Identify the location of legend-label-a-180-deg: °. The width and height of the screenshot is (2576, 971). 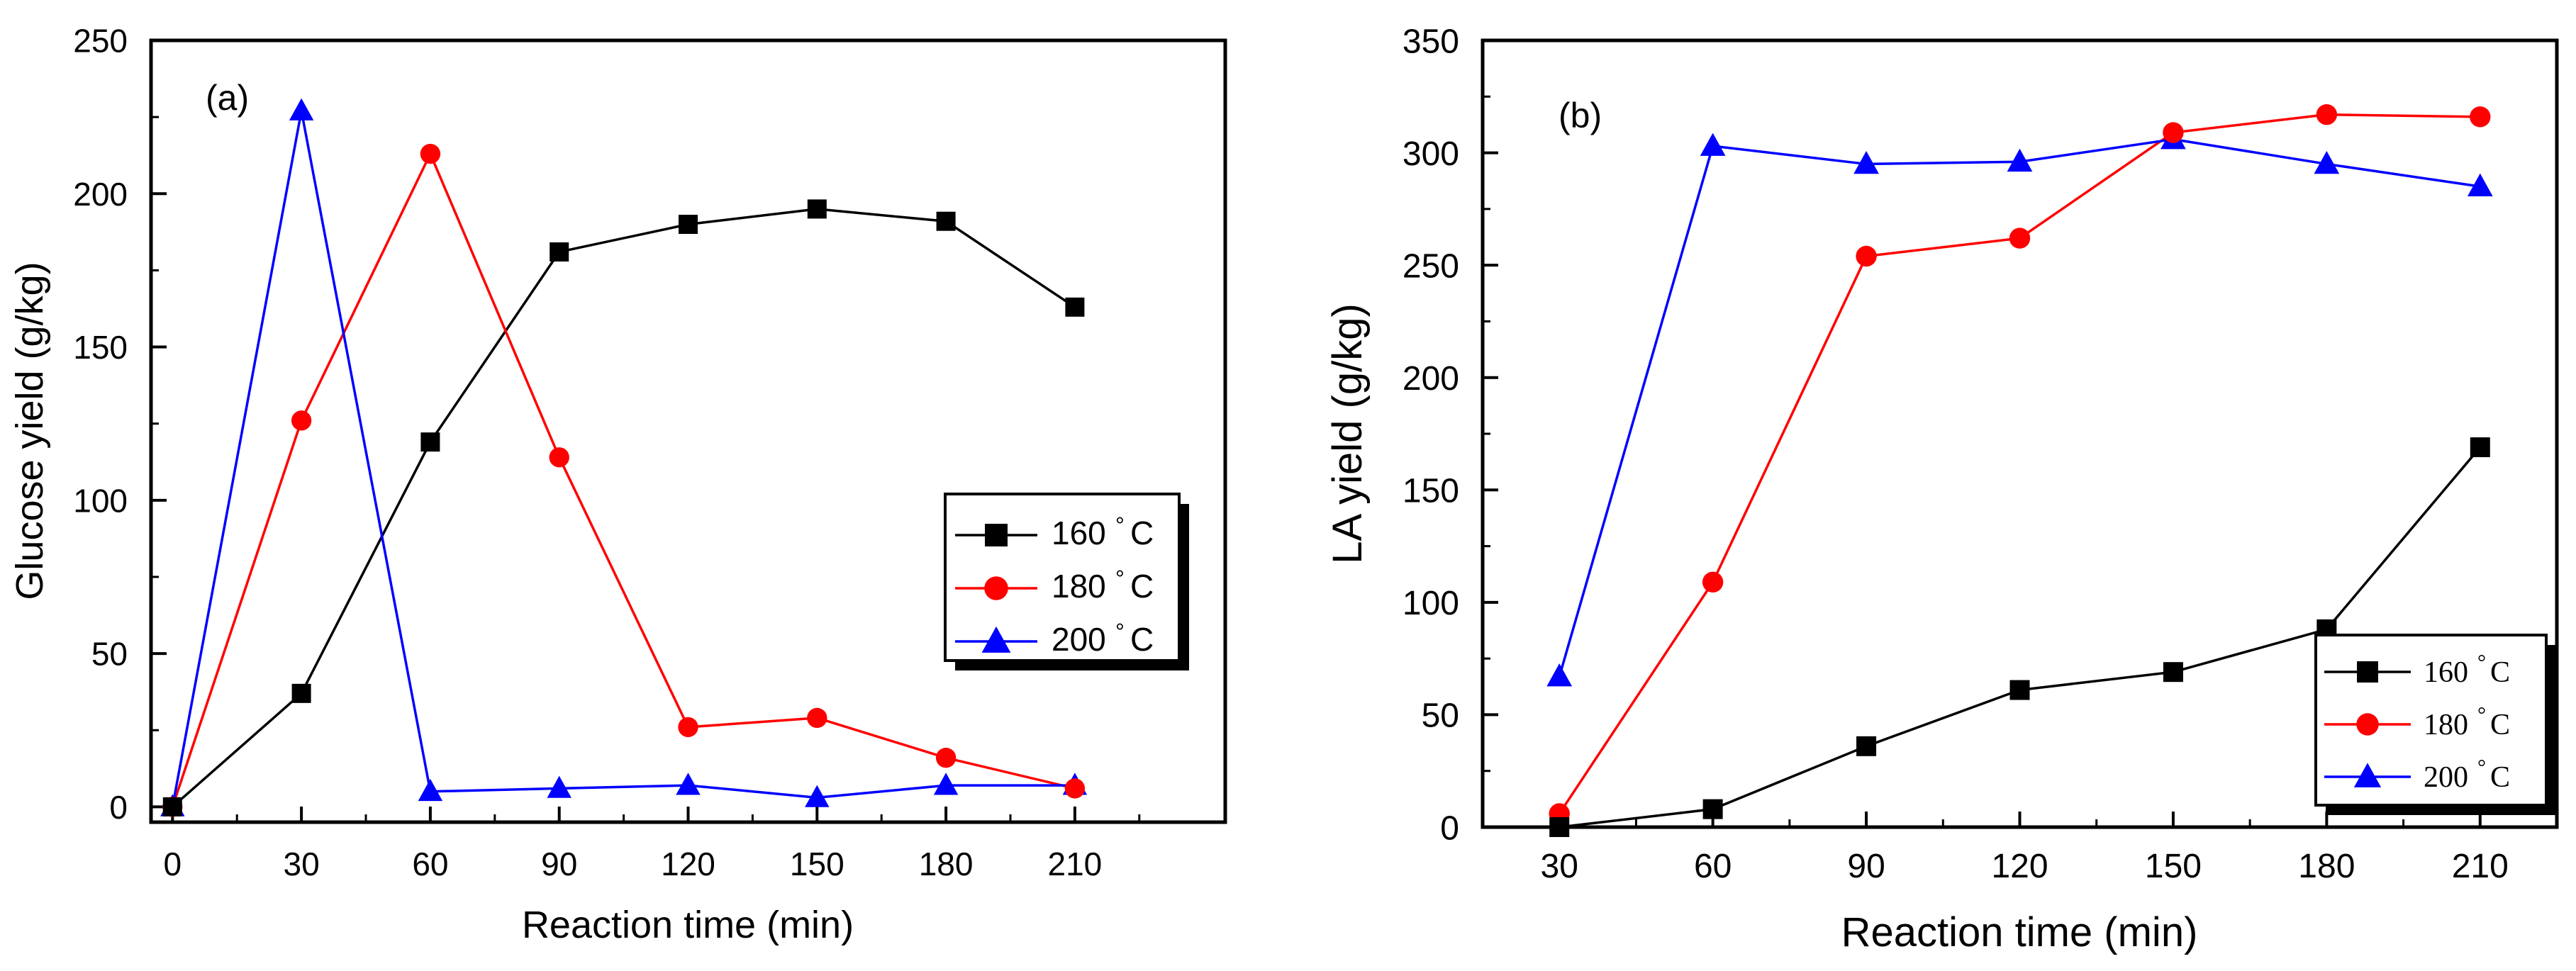
(1120, 578).